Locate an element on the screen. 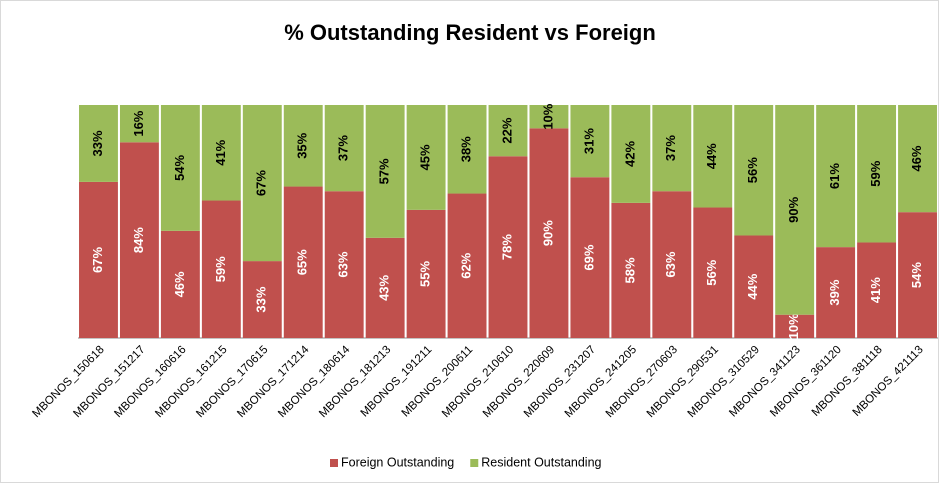 This screenshot has height=483, width=939. data-label: 42% is located at coordinates (629, 153).